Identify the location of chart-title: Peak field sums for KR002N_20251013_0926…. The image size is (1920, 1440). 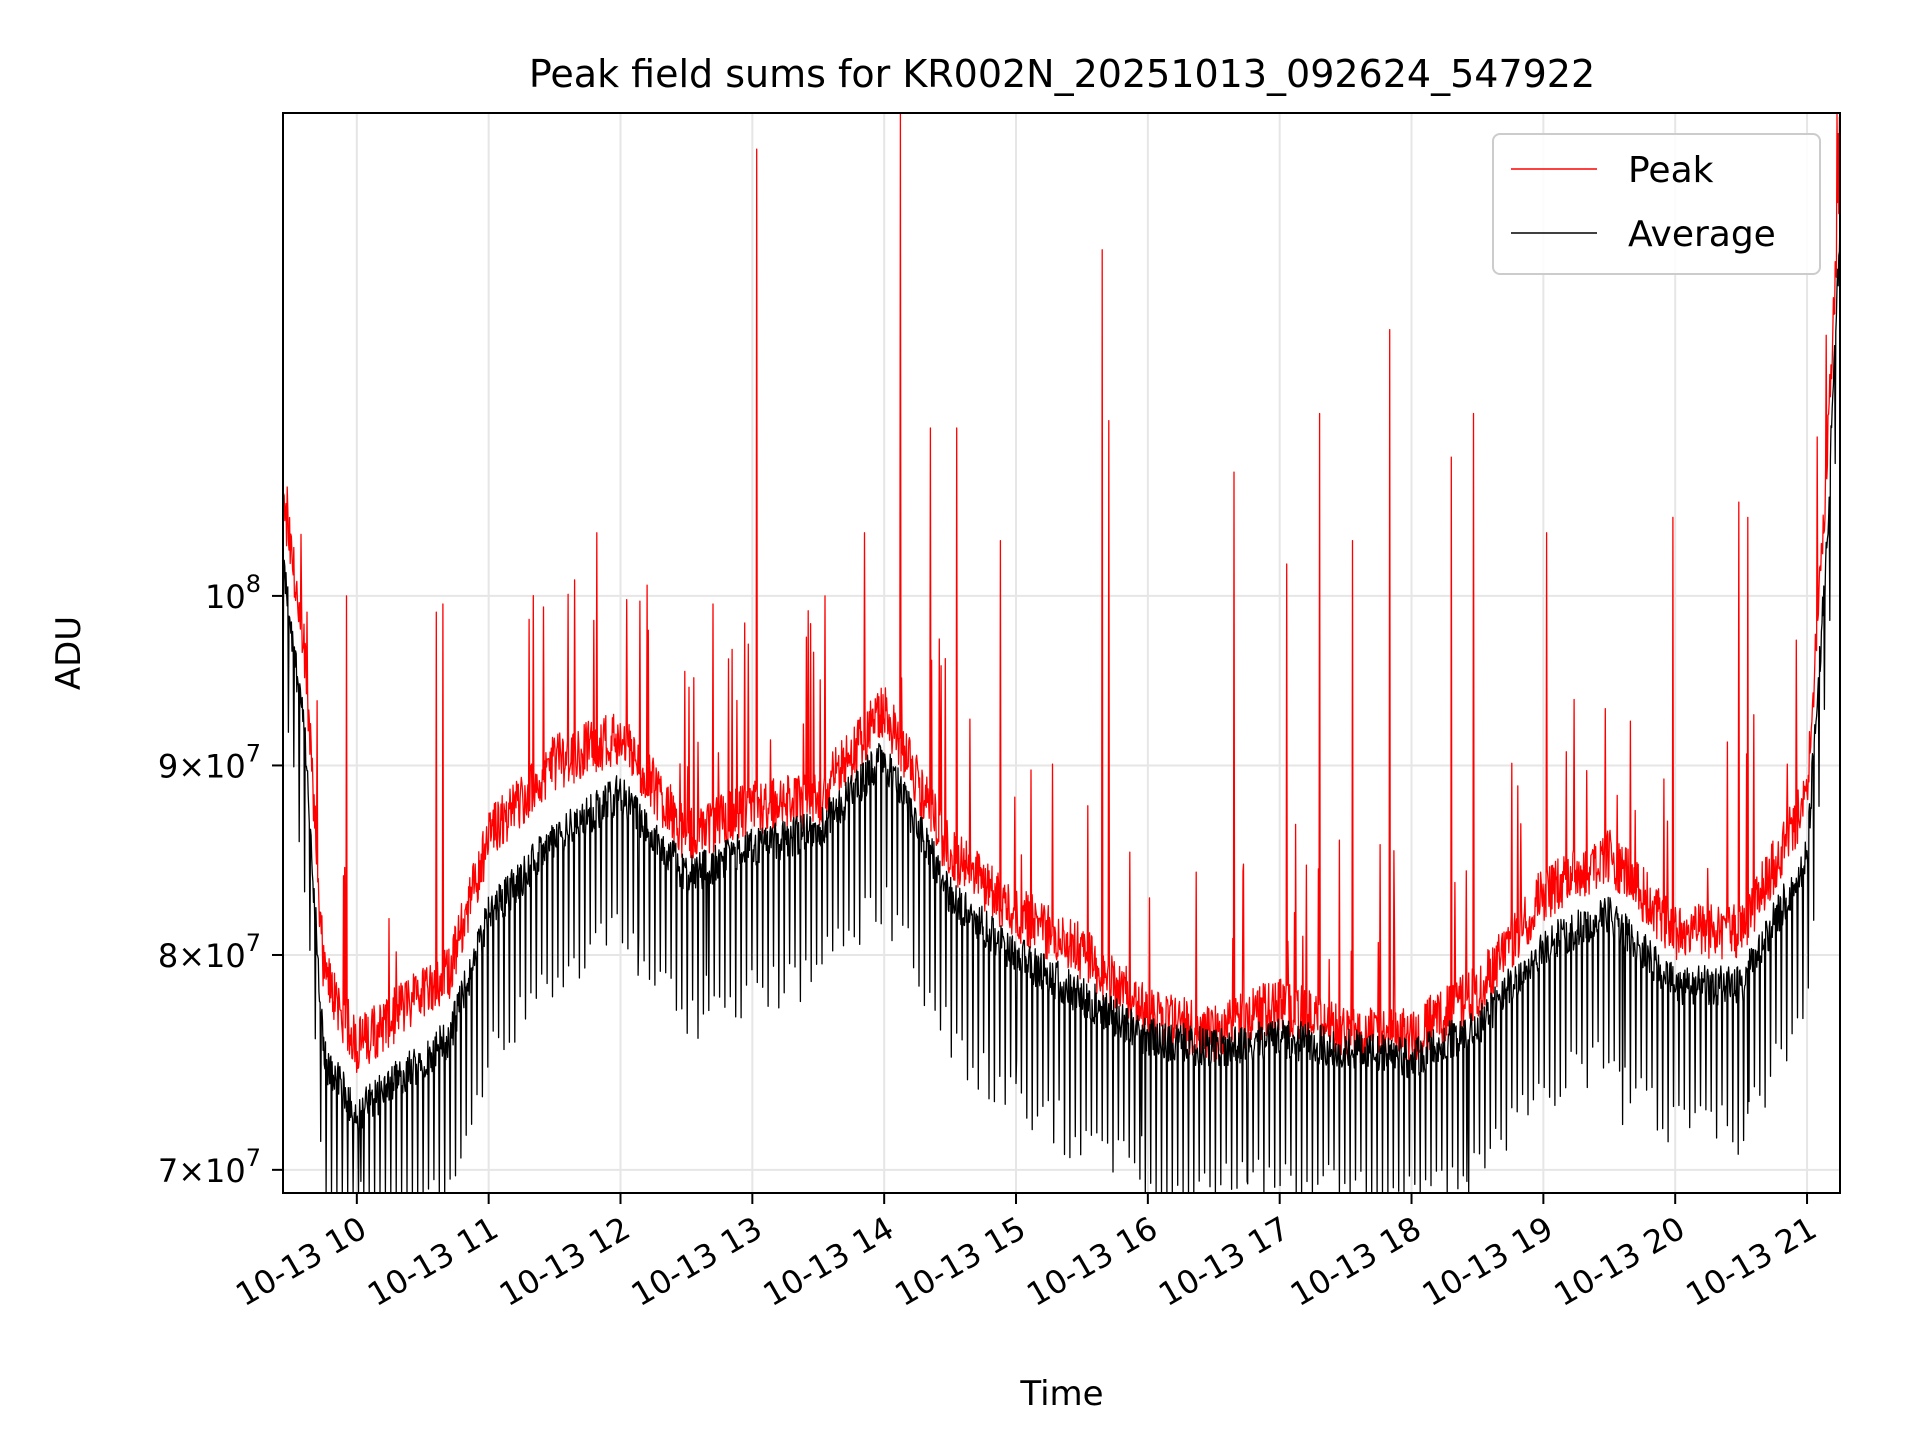
(1062, 74).